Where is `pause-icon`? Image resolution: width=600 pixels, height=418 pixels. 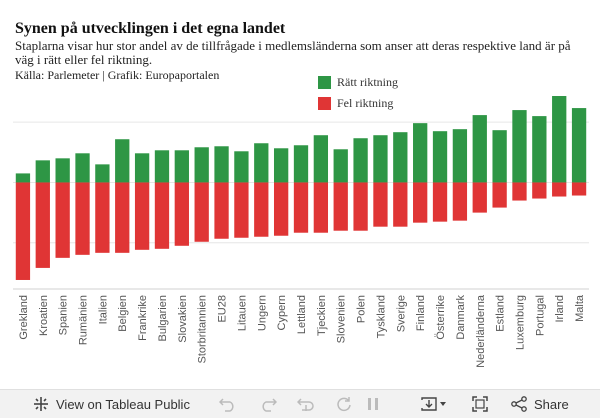 pause-icon is located at coordinates (373, 404).